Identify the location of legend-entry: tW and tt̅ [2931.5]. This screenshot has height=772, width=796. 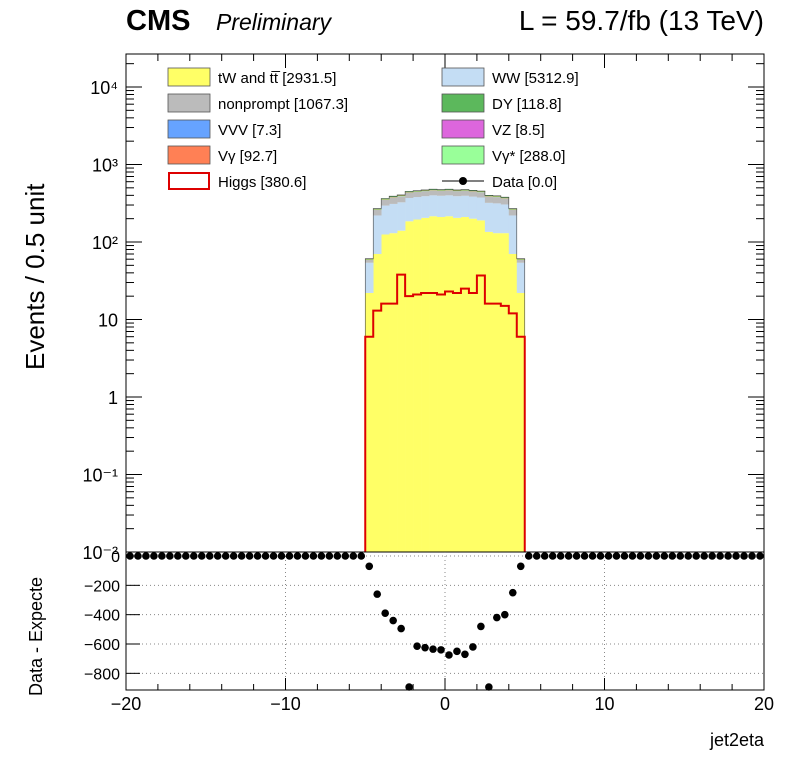
(251, 77).